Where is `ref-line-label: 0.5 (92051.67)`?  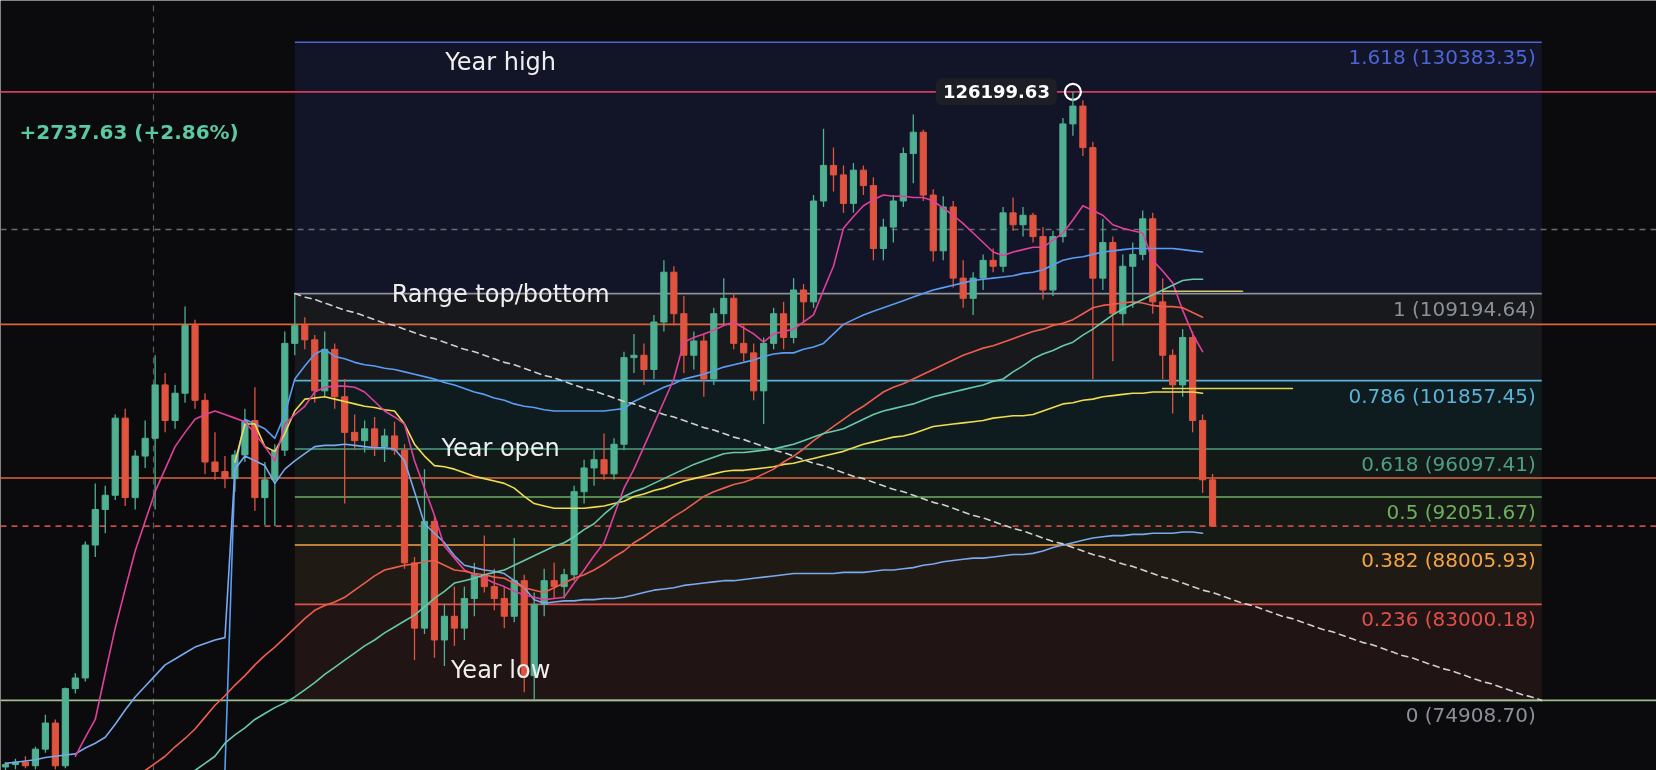
ref-line-label: 0.5 (92051.67) is located at coordinates (1461, 512).